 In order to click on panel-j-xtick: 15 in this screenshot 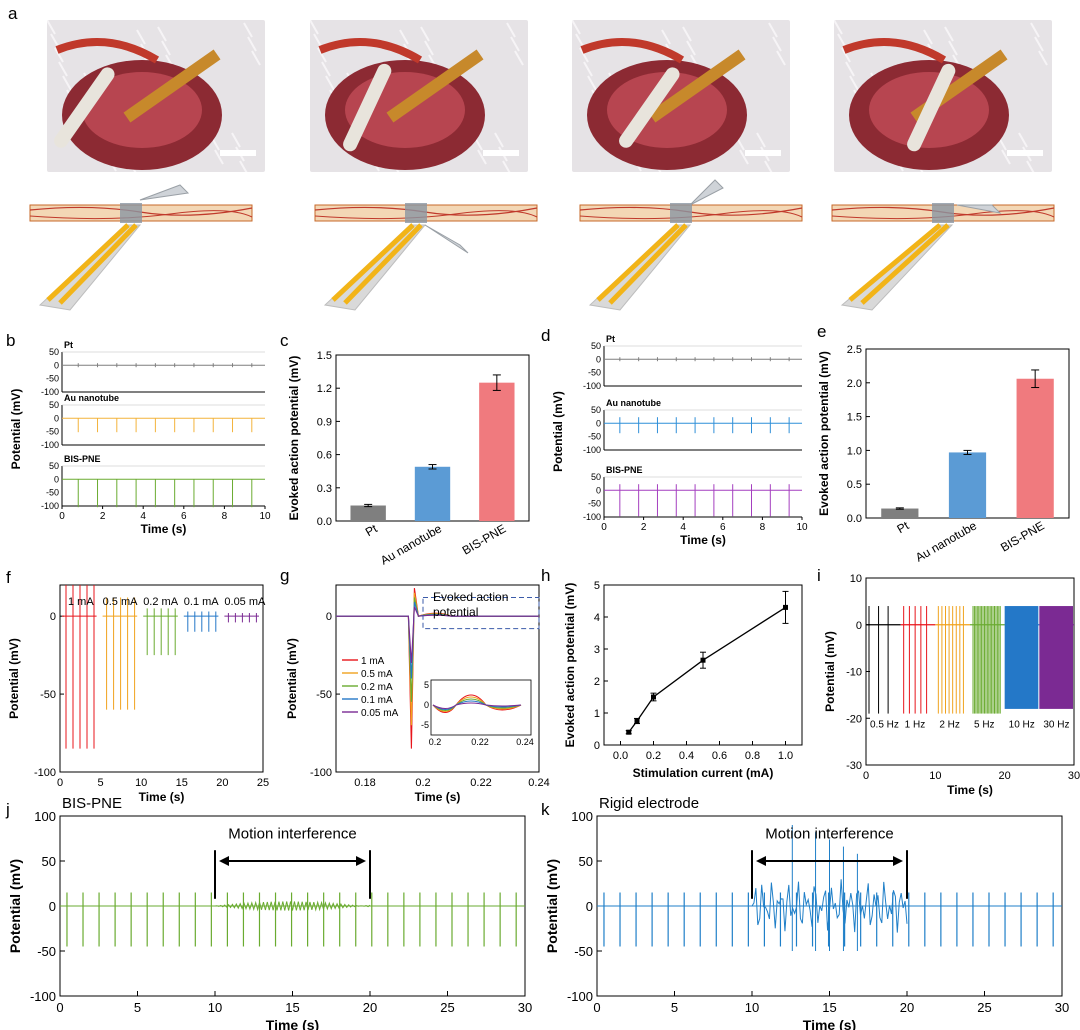, I will do `click(292, 1007)`.